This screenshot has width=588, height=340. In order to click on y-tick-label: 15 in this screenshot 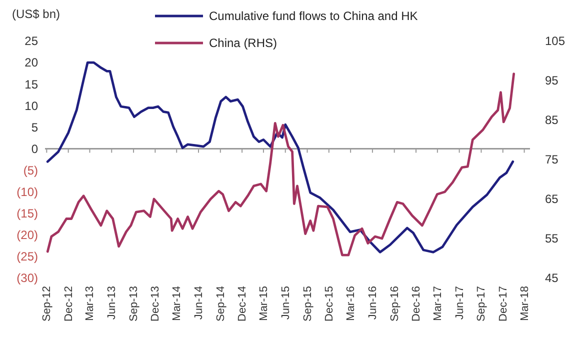, I will do `click(31, 84)`.